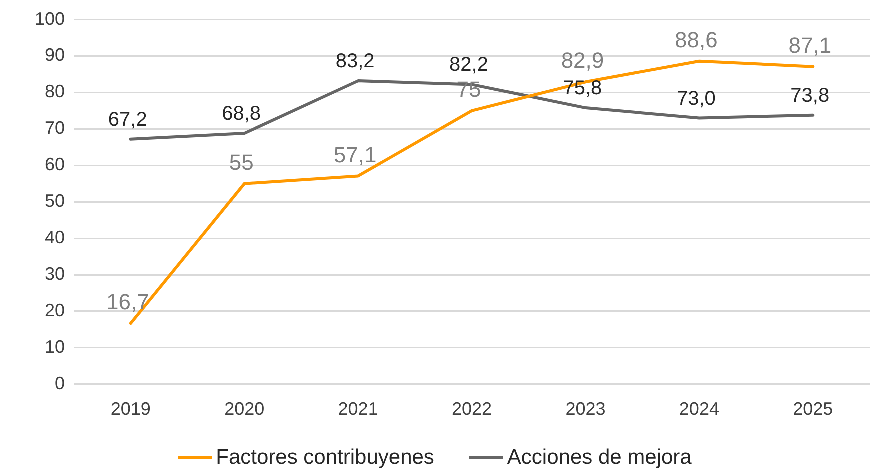 This screenshot has width=870, height=470. Describe the element at coordinates (582, 89) in the screenshot. I see `data-label: 75,8` at that location.